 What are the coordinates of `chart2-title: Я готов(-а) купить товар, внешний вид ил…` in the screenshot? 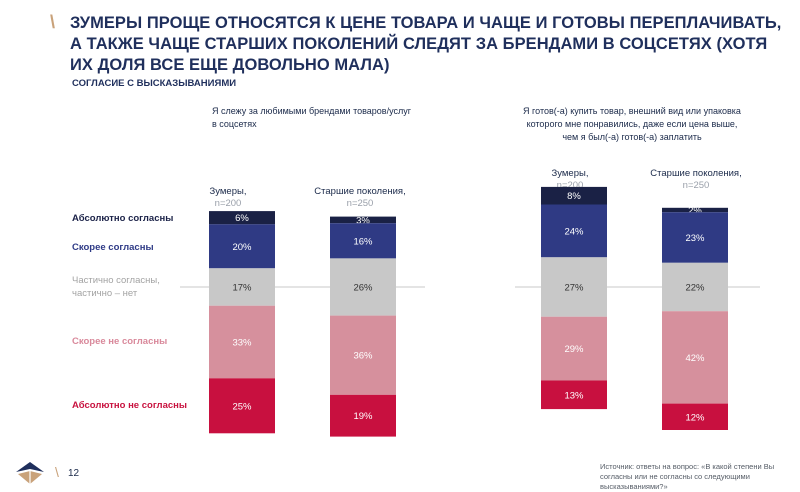 It's located at (632, 124).